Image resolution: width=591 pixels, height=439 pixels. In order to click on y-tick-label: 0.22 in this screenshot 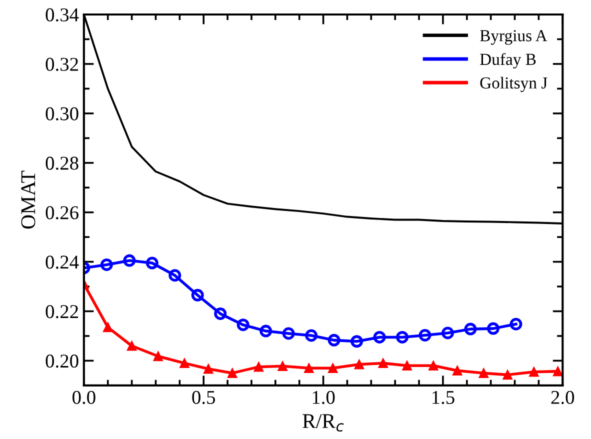, I will do `click(62, 311)`.